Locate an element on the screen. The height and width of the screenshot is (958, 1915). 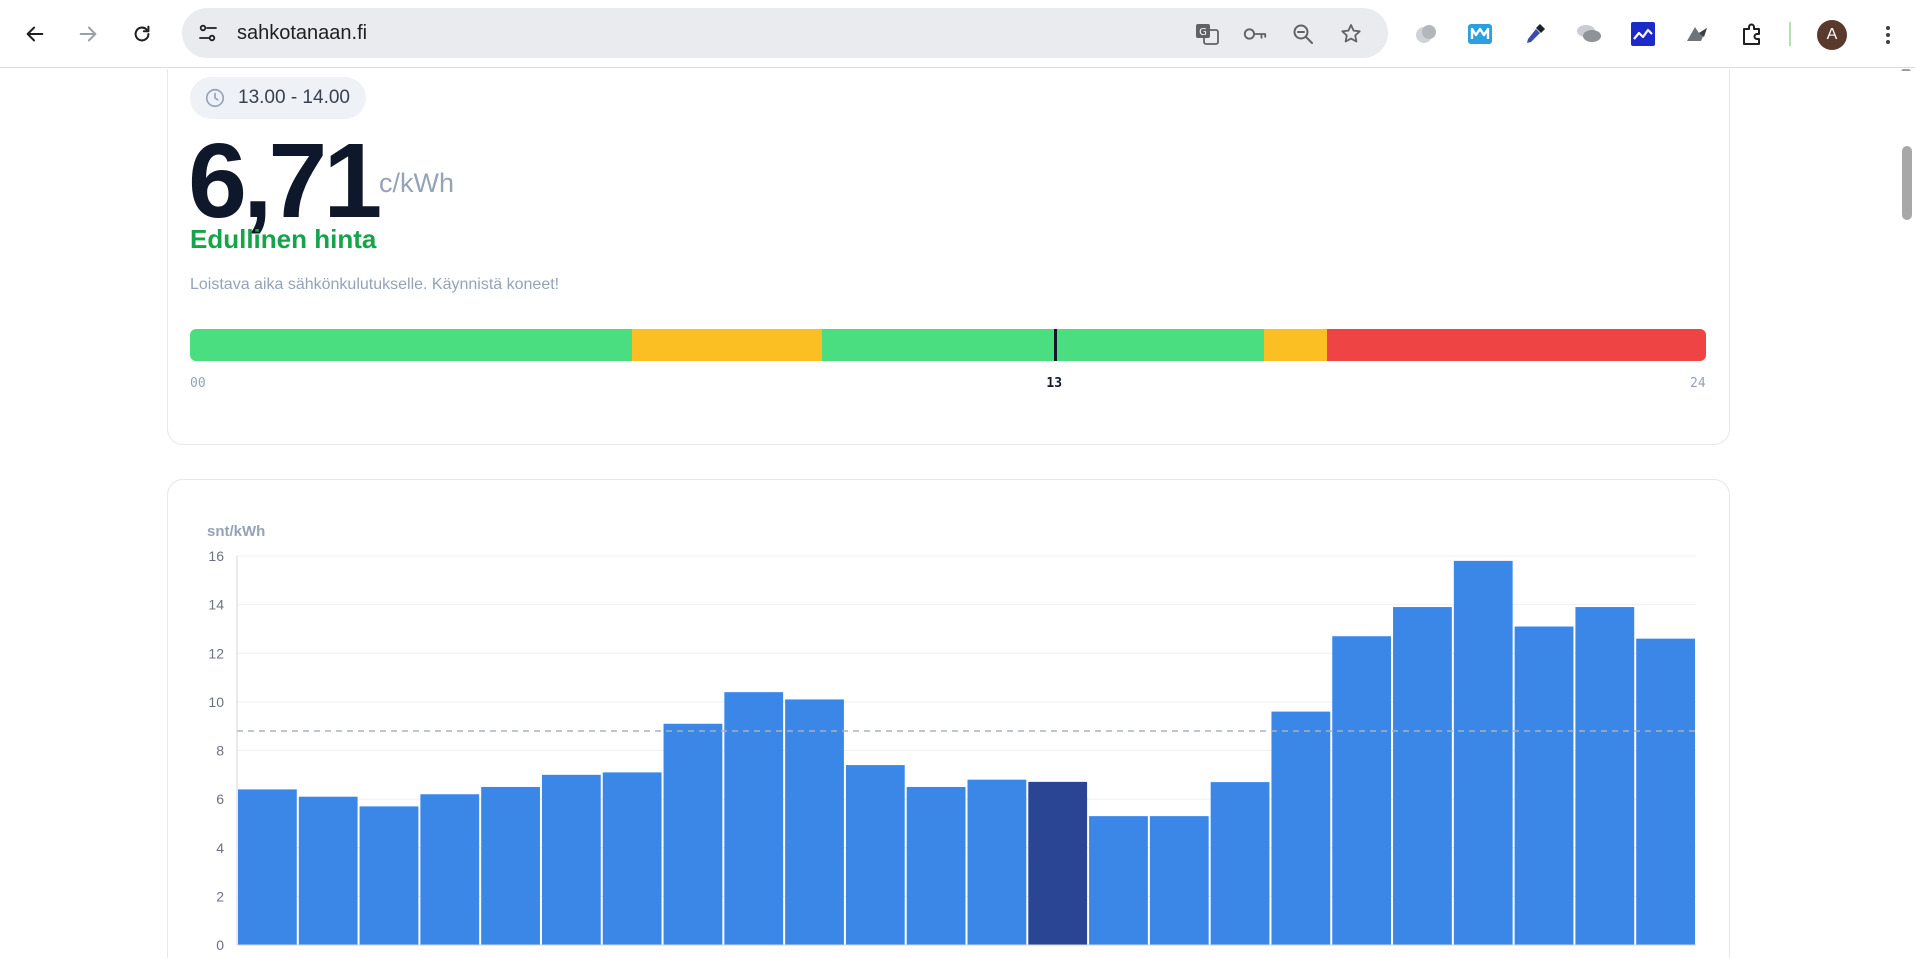
zoom-out-icon is located at coordinates (1303, 34).